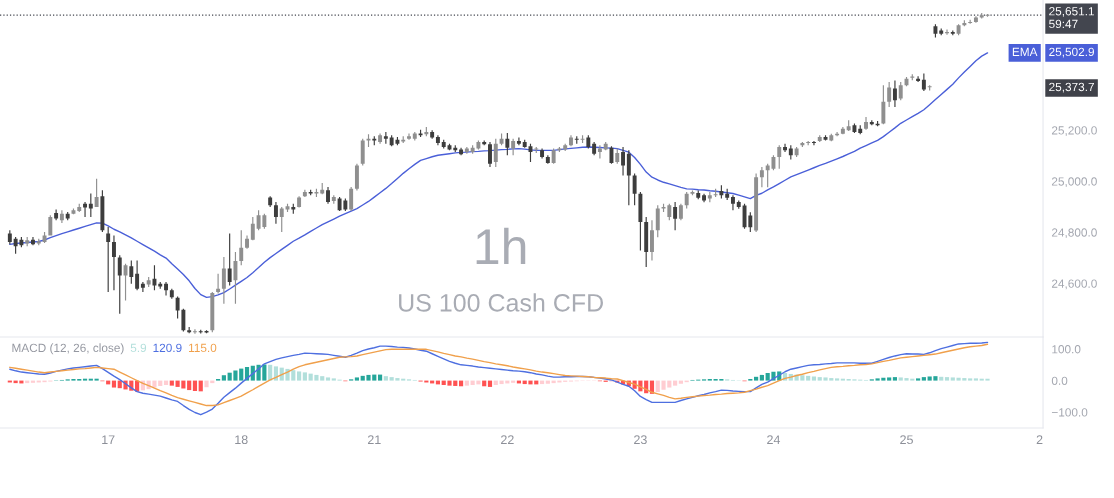 The height and width of the screenshot is (498, 1114). Describe the element at coordinates (774, 439) in the screenshot. I see `x-tick-label: 24` at that location.